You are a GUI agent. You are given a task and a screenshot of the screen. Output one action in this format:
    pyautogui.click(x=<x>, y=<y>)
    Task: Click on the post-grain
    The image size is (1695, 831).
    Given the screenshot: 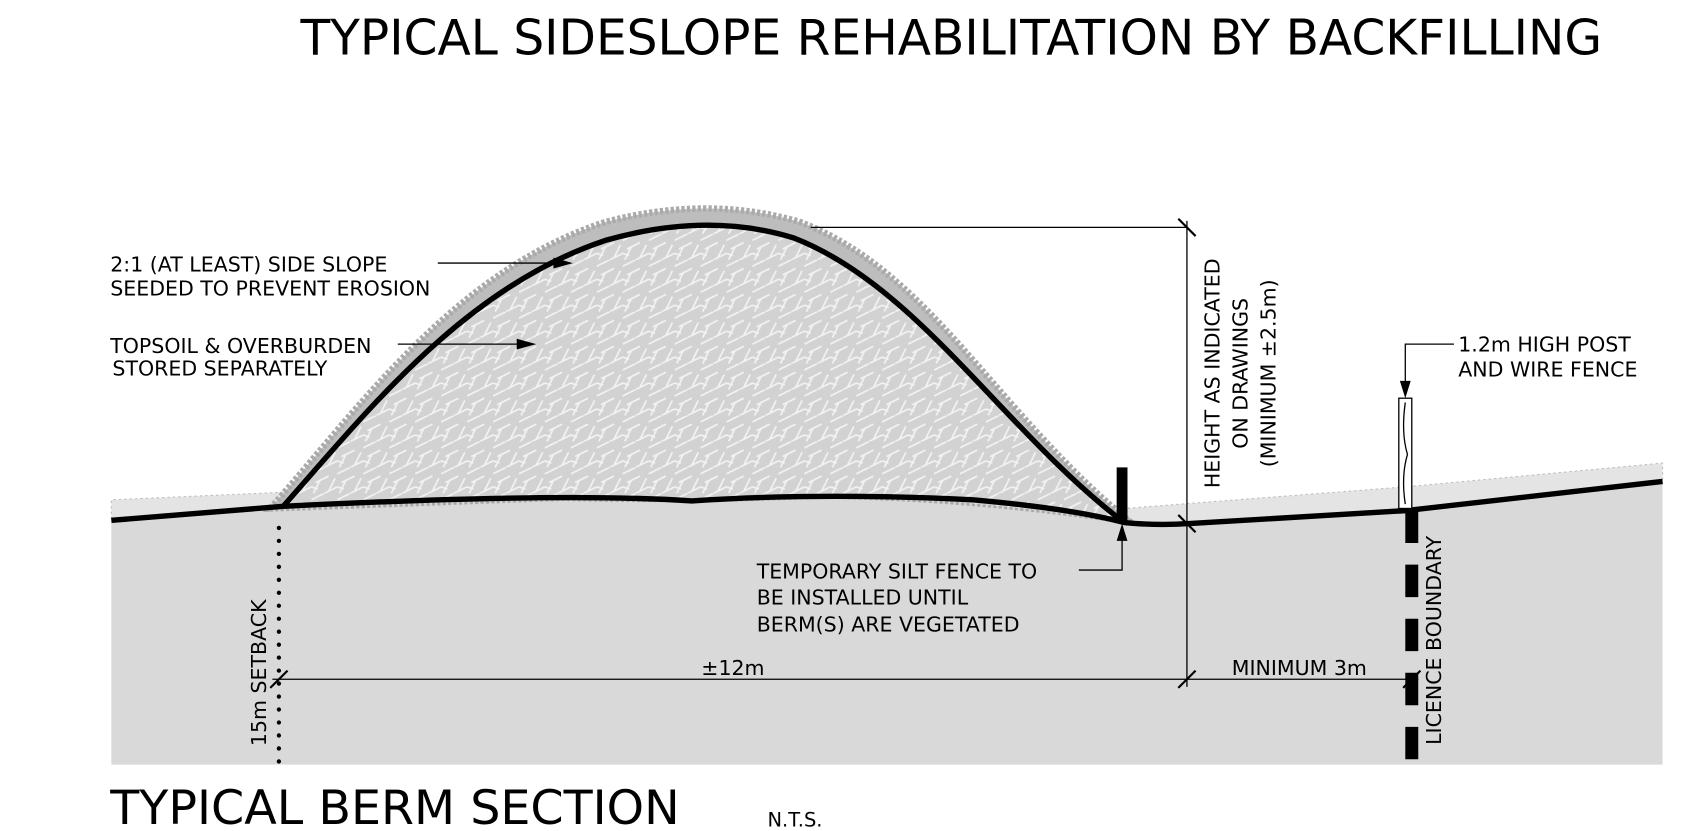 What is the action you would take?
    pyautogui.click(x=1405, y=453)
    